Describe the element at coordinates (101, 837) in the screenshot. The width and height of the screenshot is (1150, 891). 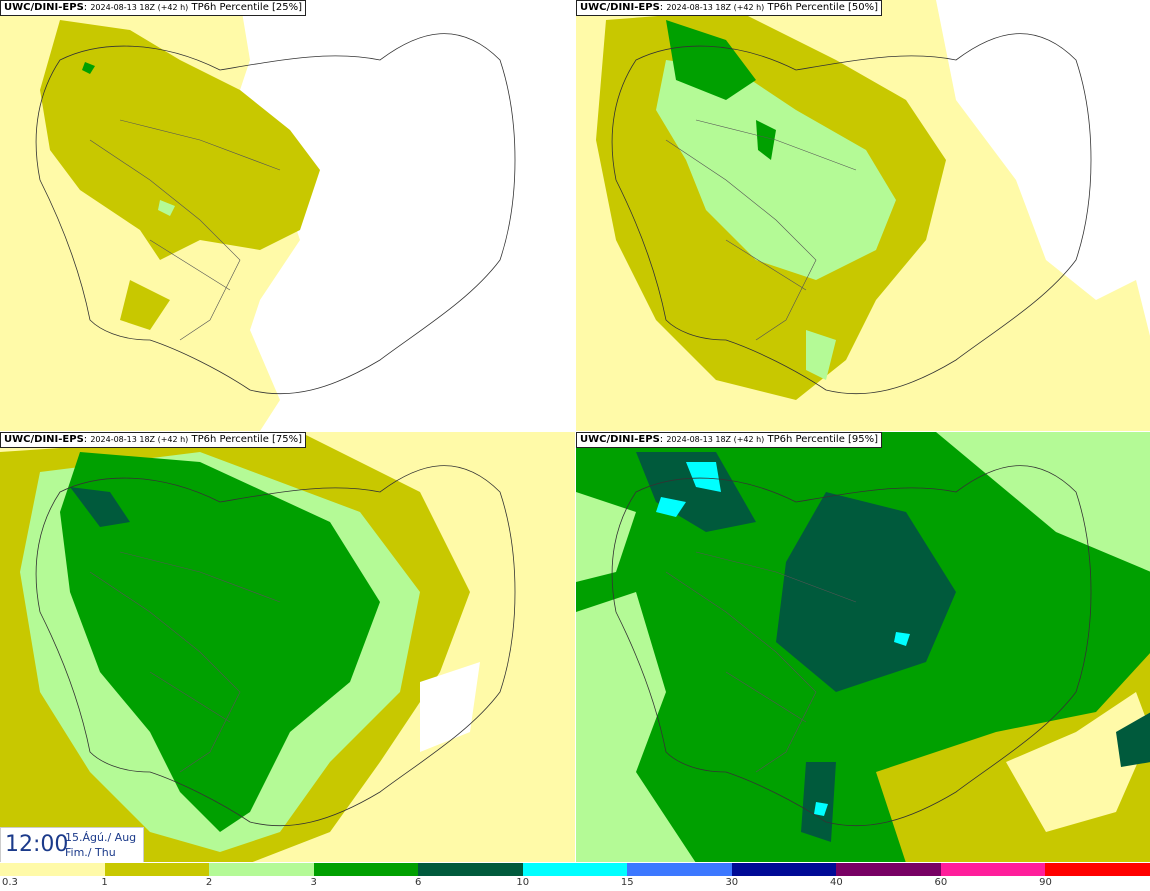
I see `valid-date: 15.Ágú./ Aug` at that location.